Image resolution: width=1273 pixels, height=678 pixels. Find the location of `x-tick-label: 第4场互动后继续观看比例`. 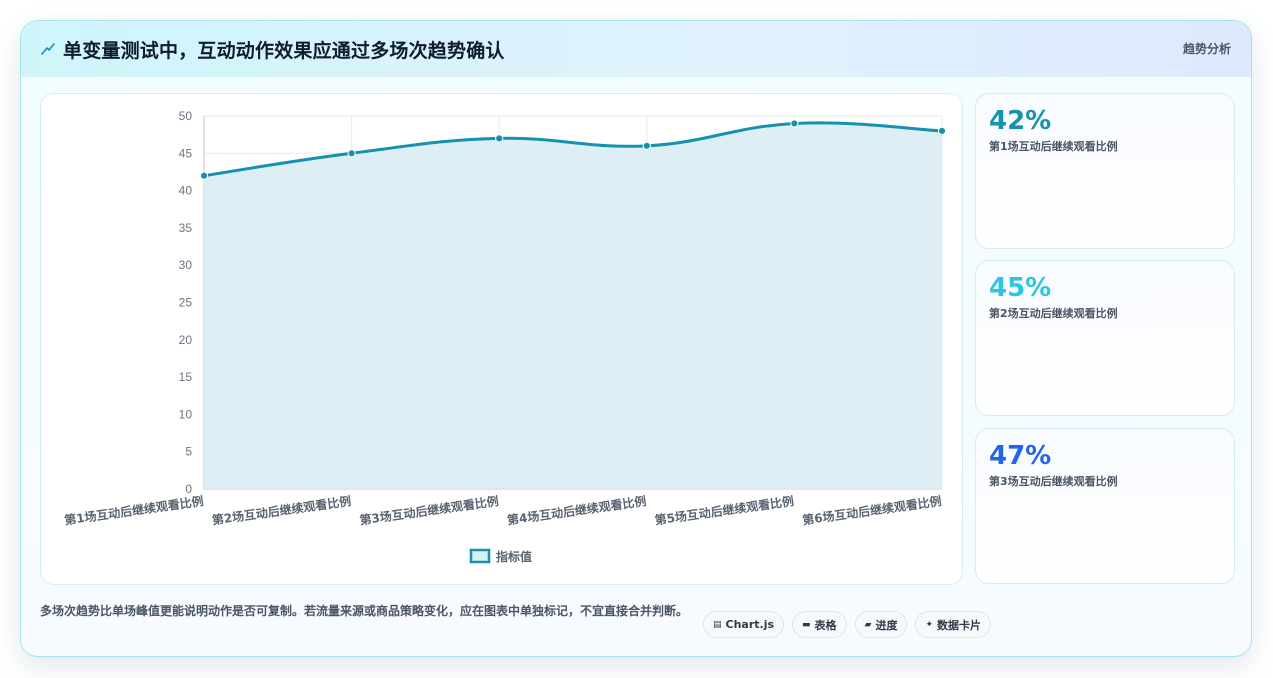

x-tick-label: 第4场互动后继续观看比例 is located at coordinates (576, 510).